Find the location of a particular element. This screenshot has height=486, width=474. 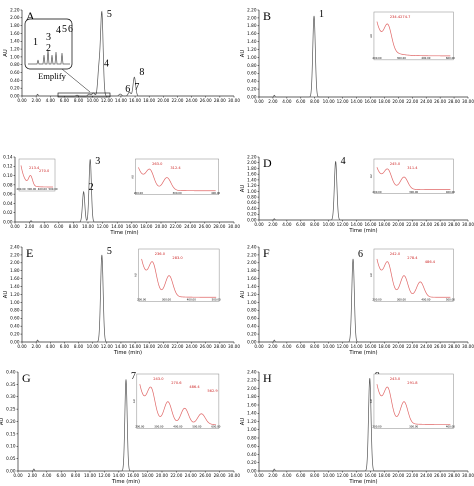

y-tick-label: 0.80 is located at coordinates (252, 65).